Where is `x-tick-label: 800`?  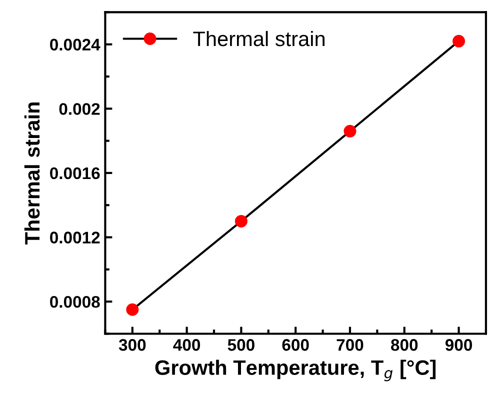
x-tick-label: 800 is located at coordinates (404, 345).